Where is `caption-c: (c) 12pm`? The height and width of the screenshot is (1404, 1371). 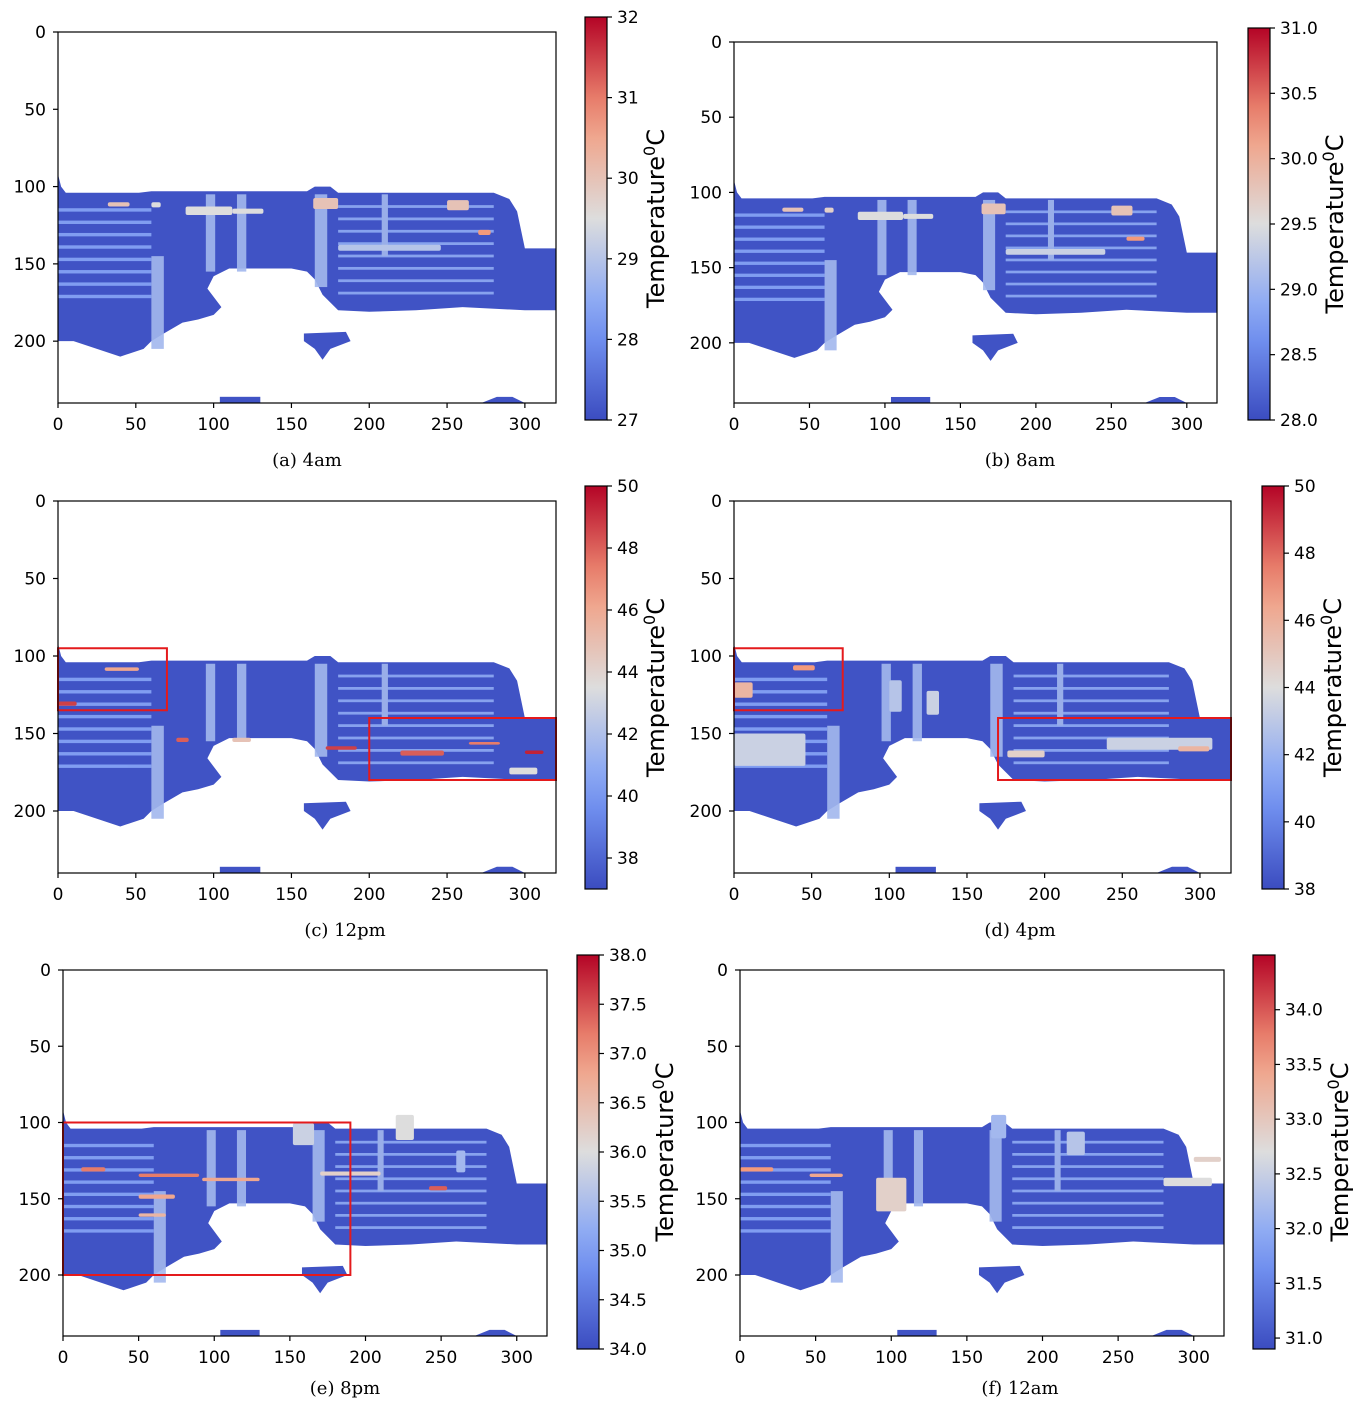 caption-c: (c) 12pm is located at coordinates (345, 930).